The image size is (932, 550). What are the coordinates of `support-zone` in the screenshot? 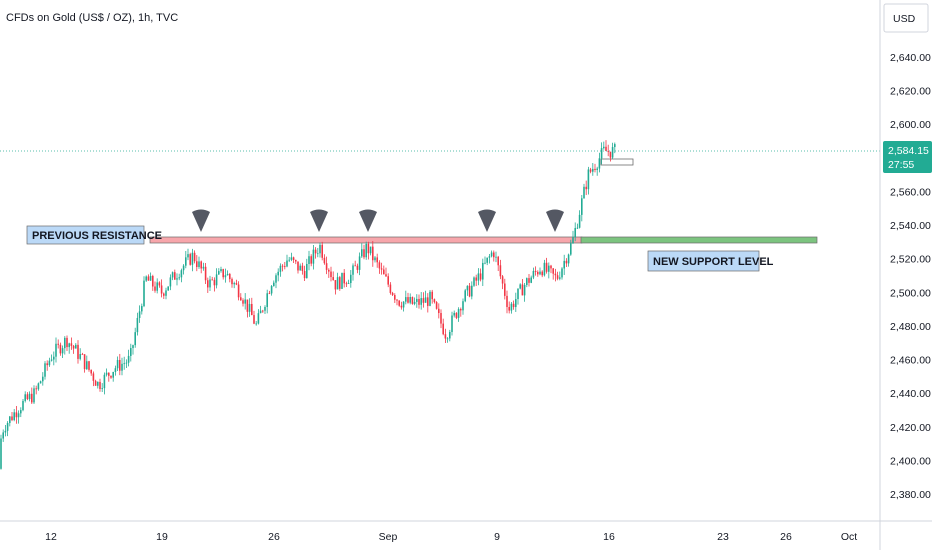 It's located at (699, 240).